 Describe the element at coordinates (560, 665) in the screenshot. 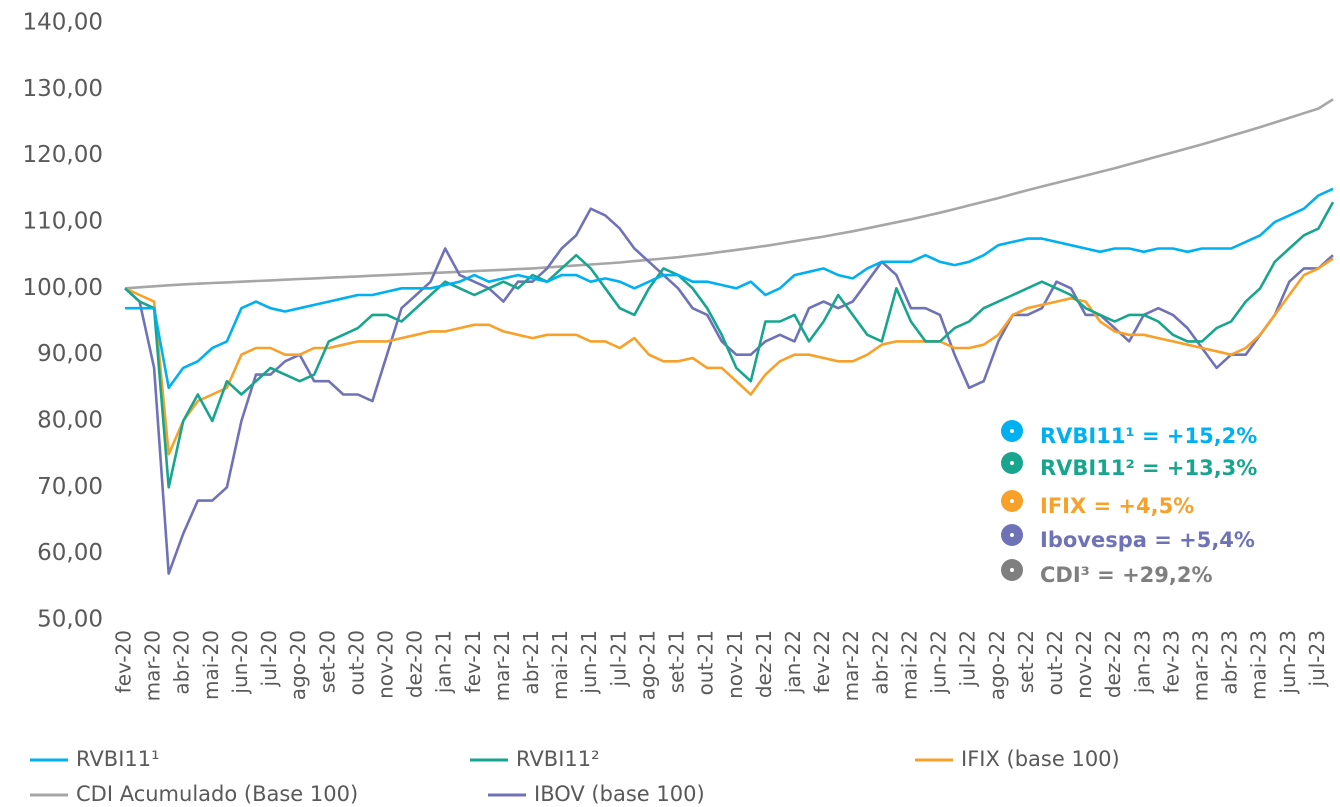

I see `x-tick-label: mai-21` at that location.